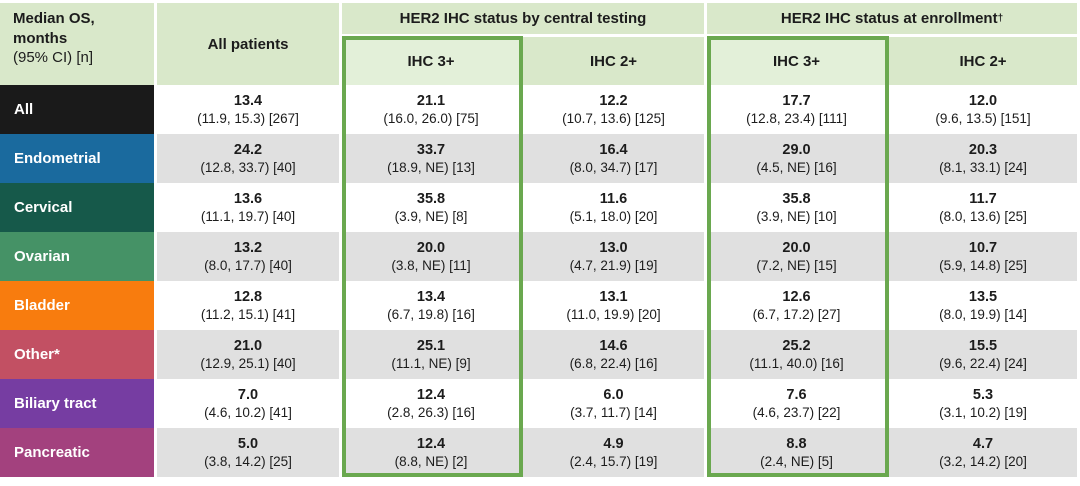  Describe the element at coordinates (796, 394) in the screenshot. I see `os-value: 7.6` at that location.